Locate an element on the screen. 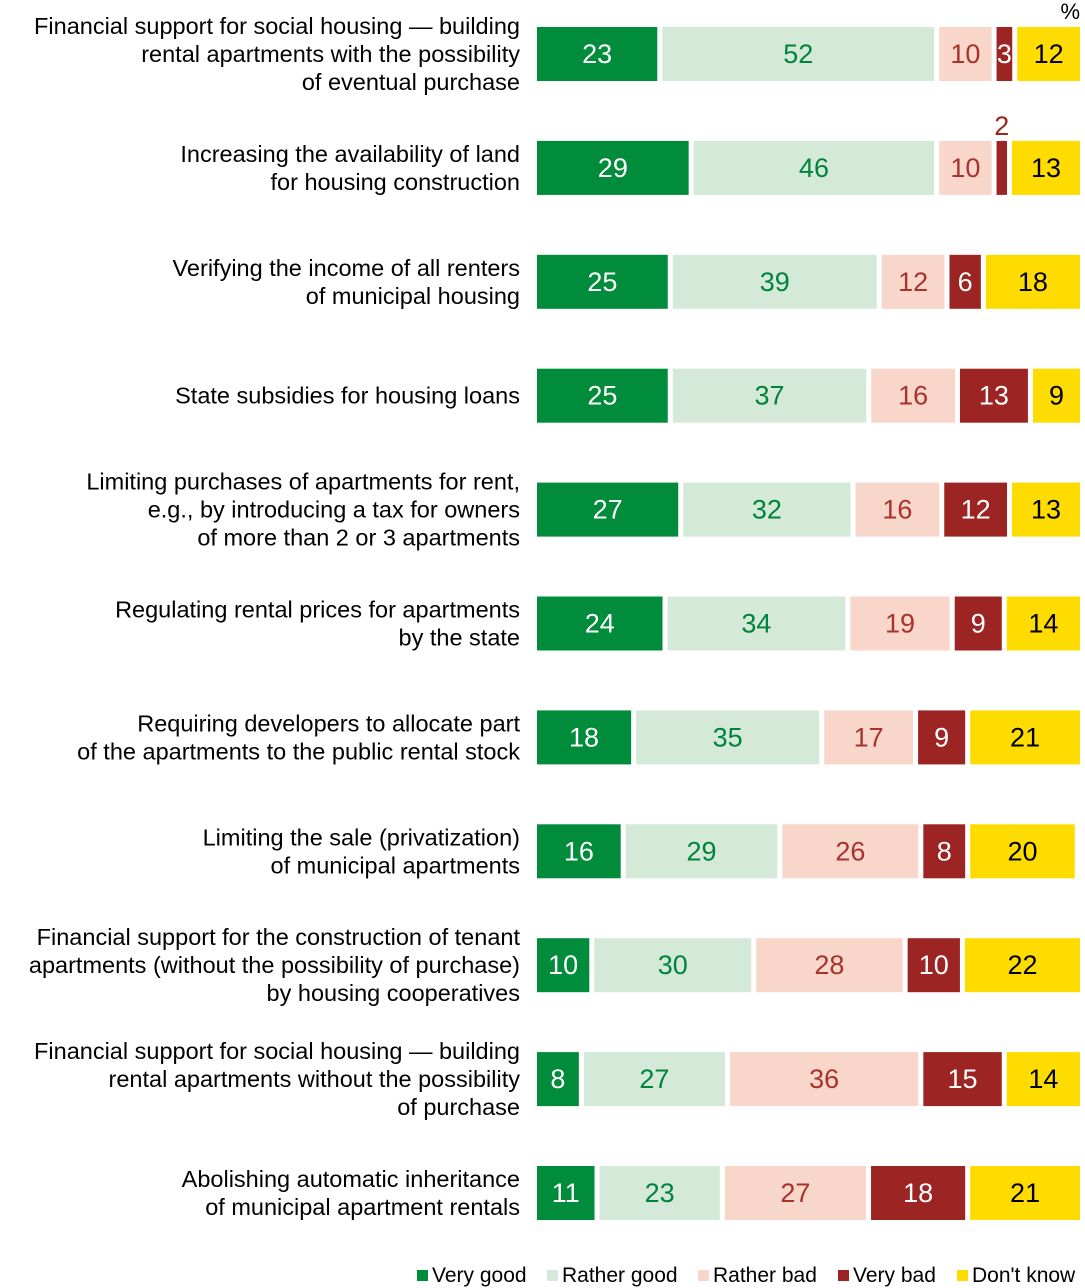  data-label: 18 is located at coordinates (918, 1193).